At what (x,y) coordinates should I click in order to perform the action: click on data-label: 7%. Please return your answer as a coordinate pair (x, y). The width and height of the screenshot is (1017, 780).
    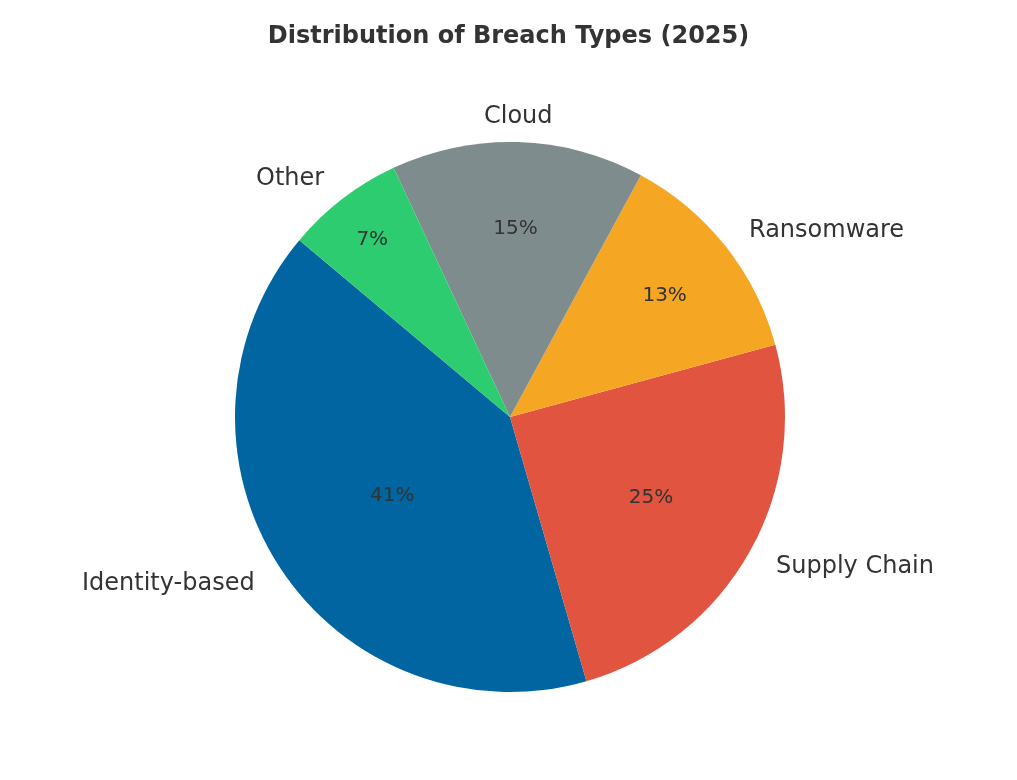
    Looking at the image, I should click on (372, 237).